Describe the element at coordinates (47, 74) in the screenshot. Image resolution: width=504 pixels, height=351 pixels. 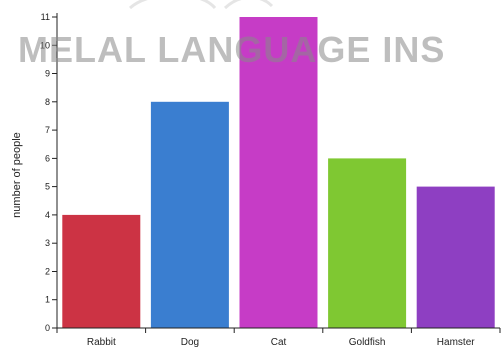
I see `y-tick-label: 9` at that location.